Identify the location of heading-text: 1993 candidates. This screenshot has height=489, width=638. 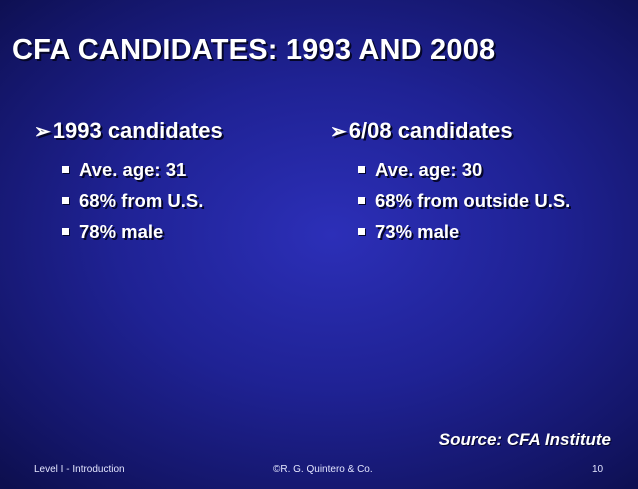
(137, 130).